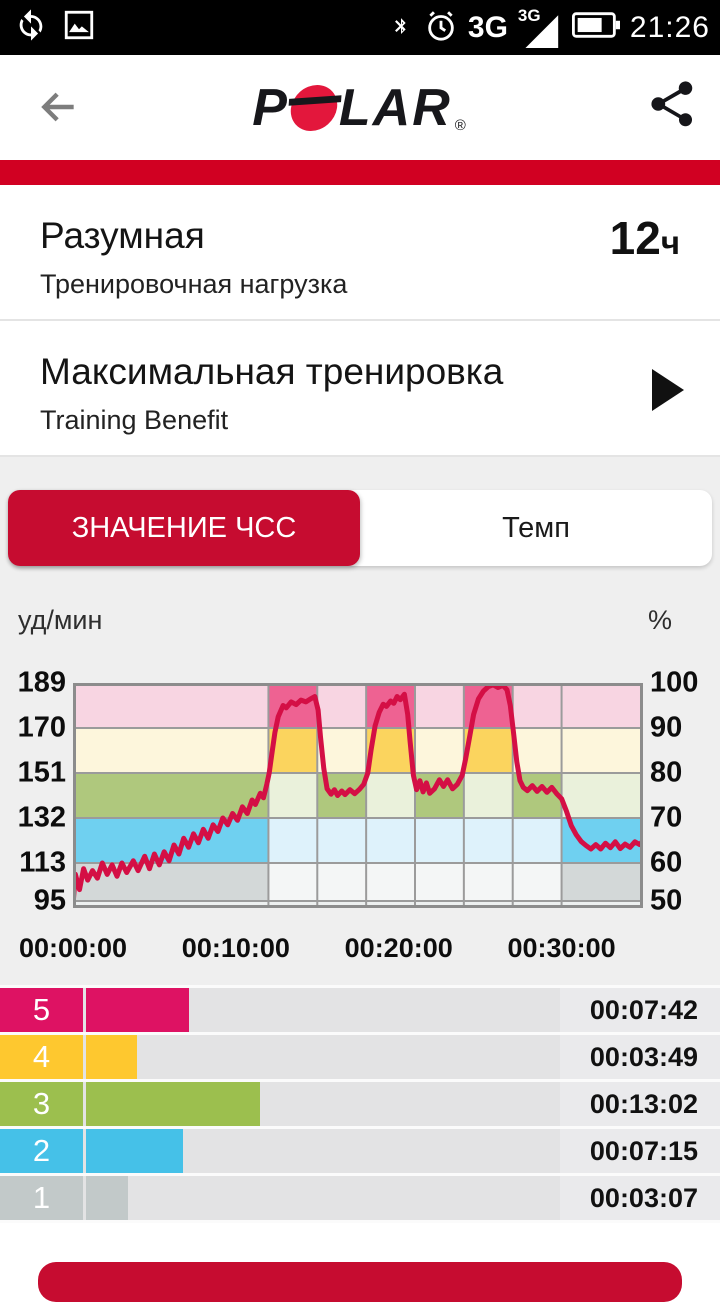 Image resolution: width=720 pixels, height=1302 pixels. Describe the element at coordinates (194, 284) in the screenshot. I see `training-load-subtitle: Тренировочная нагрузка` at that location.